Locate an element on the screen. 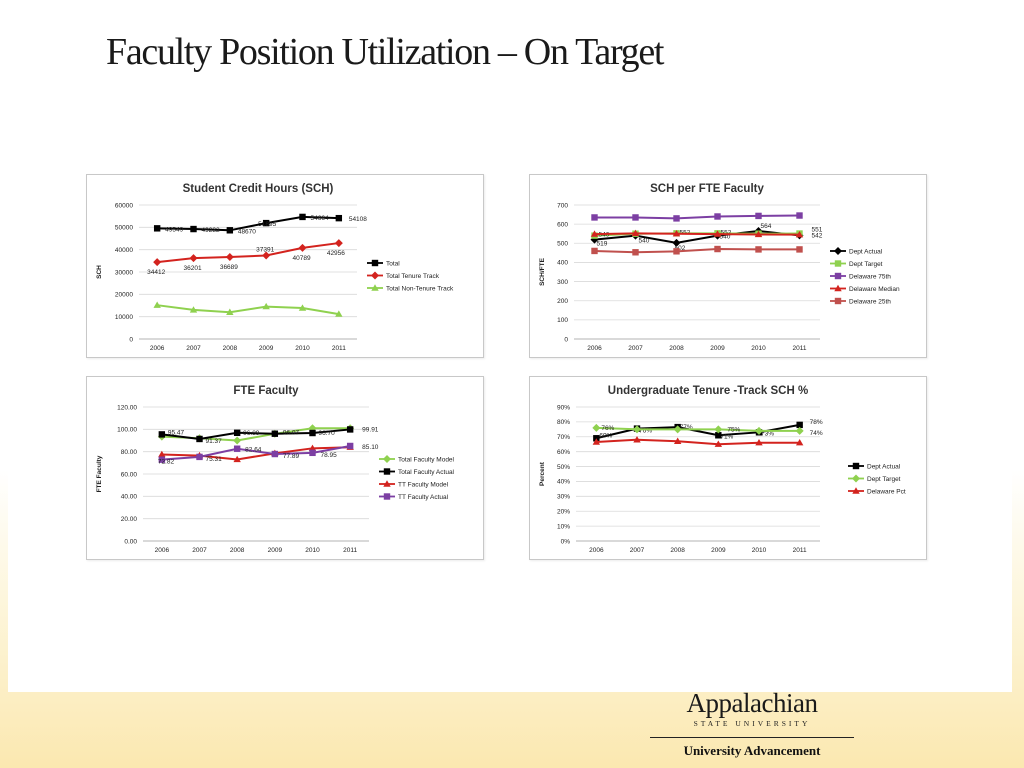 Image resolution: width=1024 pixels, height=768 pixels. ug-tt-legend-label: Delaware Pct is located at coordinates (886, 491).